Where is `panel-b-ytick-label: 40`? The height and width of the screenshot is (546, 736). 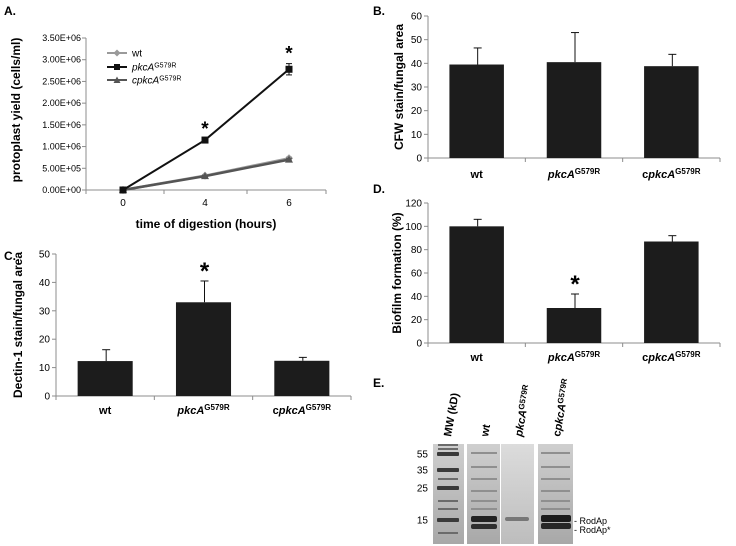 panel-b-ytick-label: 40 is located at coordinates (417, 64).